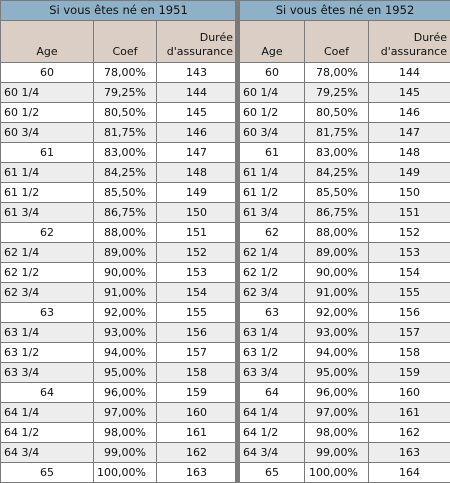 The image size is (450, 483). Describe the element at coordinates (196, 152) in the screenshot. I see `cell-duree: 147` at that location.